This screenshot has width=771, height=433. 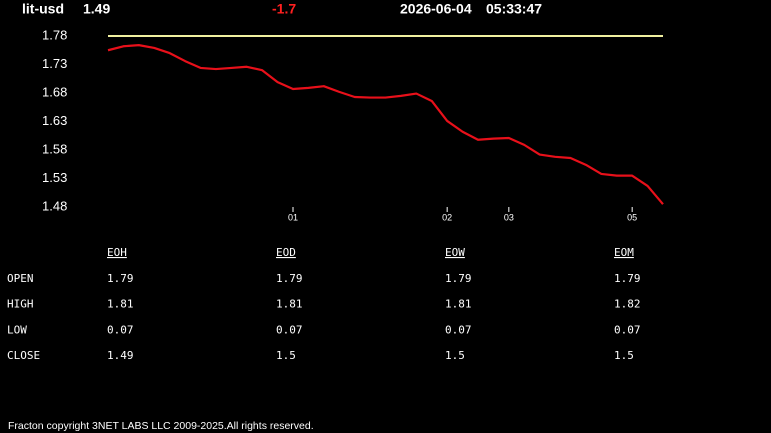 I want to click on row-label: HIGH, so click(x=20, y=304).